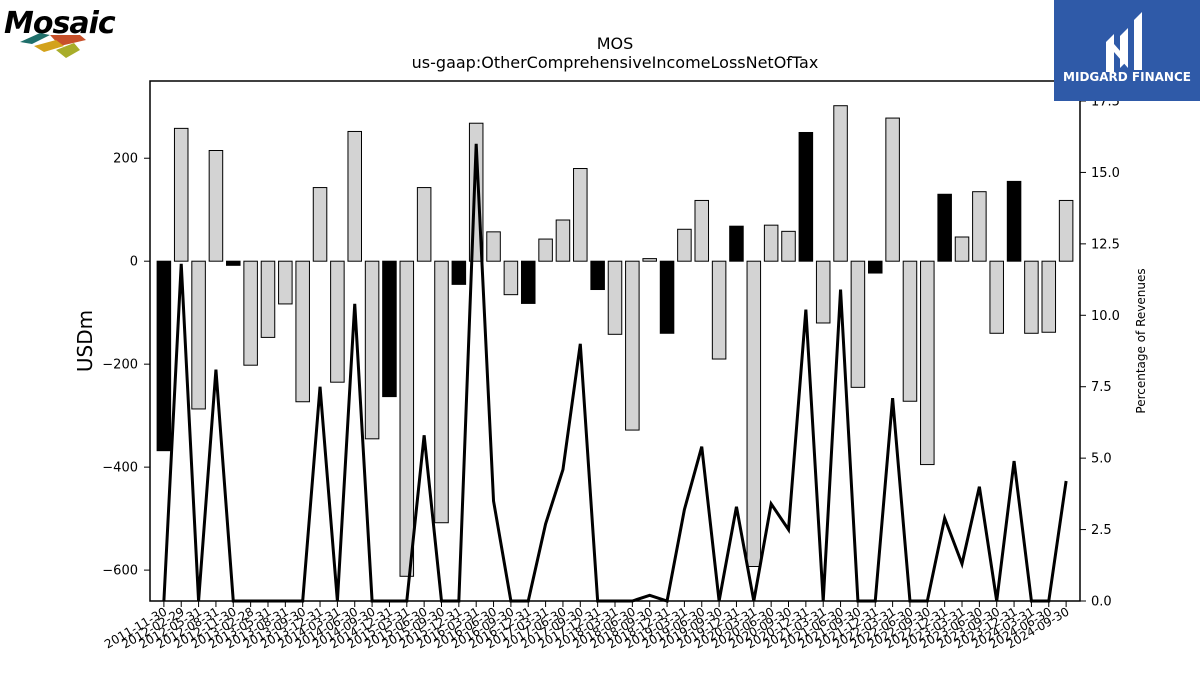 This screenshot has height=675, width=1200. What do you see at coordinates (60, 32) in the screenshot?
I see `mosaic-logo-mark: Mosaic` at bounding box center [60, 32].